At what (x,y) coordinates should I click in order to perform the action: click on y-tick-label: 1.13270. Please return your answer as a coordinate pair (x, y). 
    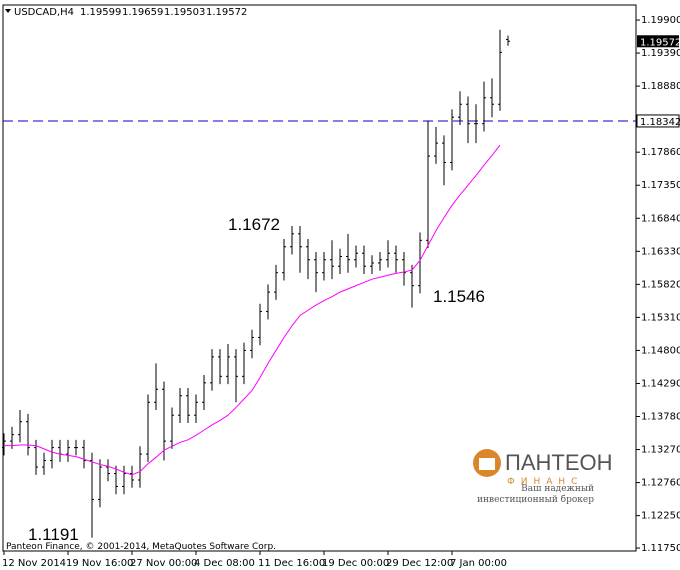
    Looking at the image, I should click on (660, 450).